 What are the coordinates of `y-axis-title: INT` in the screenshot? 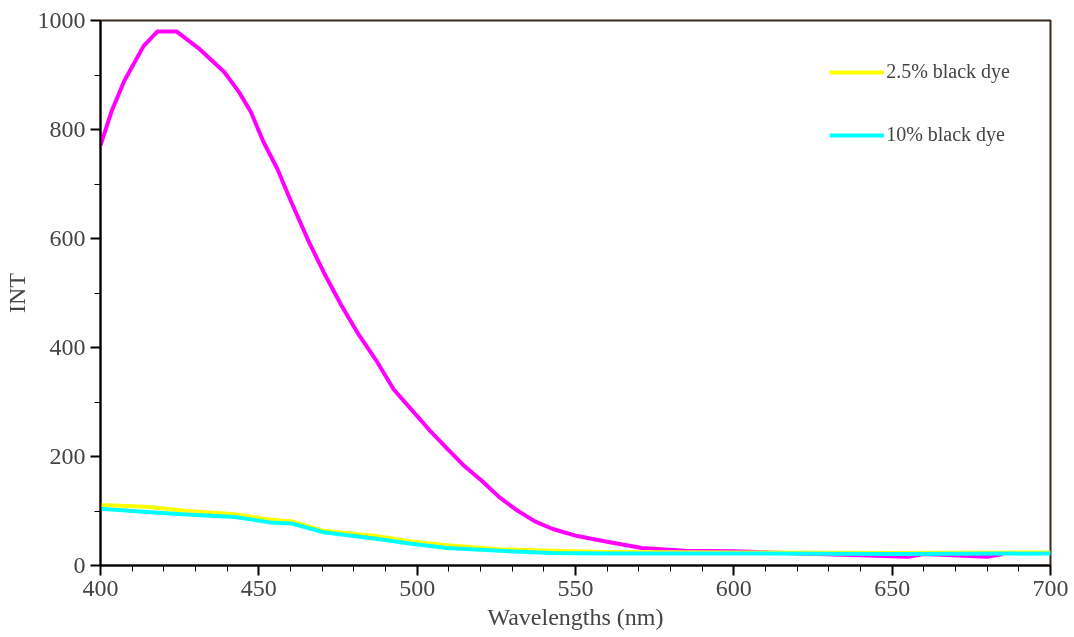 It's located at (16, 292).